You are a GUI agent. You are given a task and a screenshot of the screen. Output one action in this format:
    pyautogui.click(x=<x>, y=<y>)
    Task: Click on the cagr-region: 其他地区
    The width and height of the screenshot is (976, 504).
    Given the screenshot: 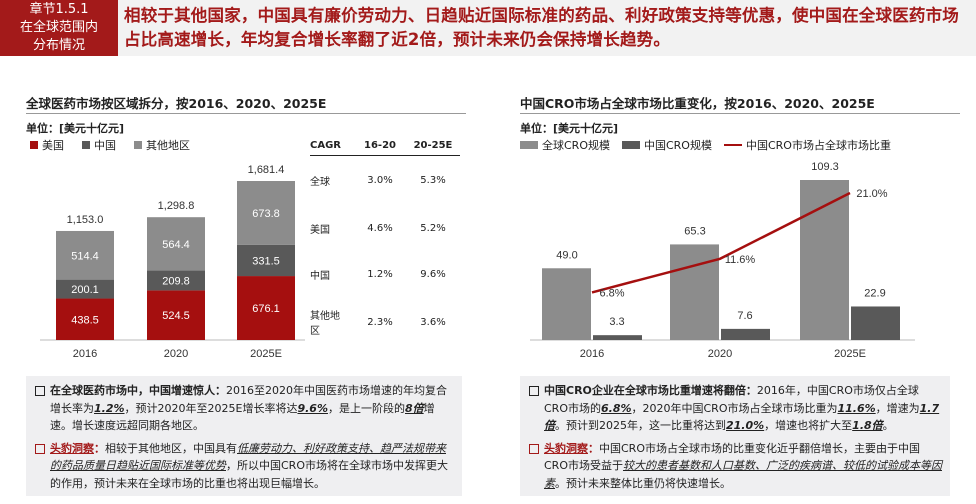 What is the action you would take?
    pyautogui.click(x=325, y=324)
    